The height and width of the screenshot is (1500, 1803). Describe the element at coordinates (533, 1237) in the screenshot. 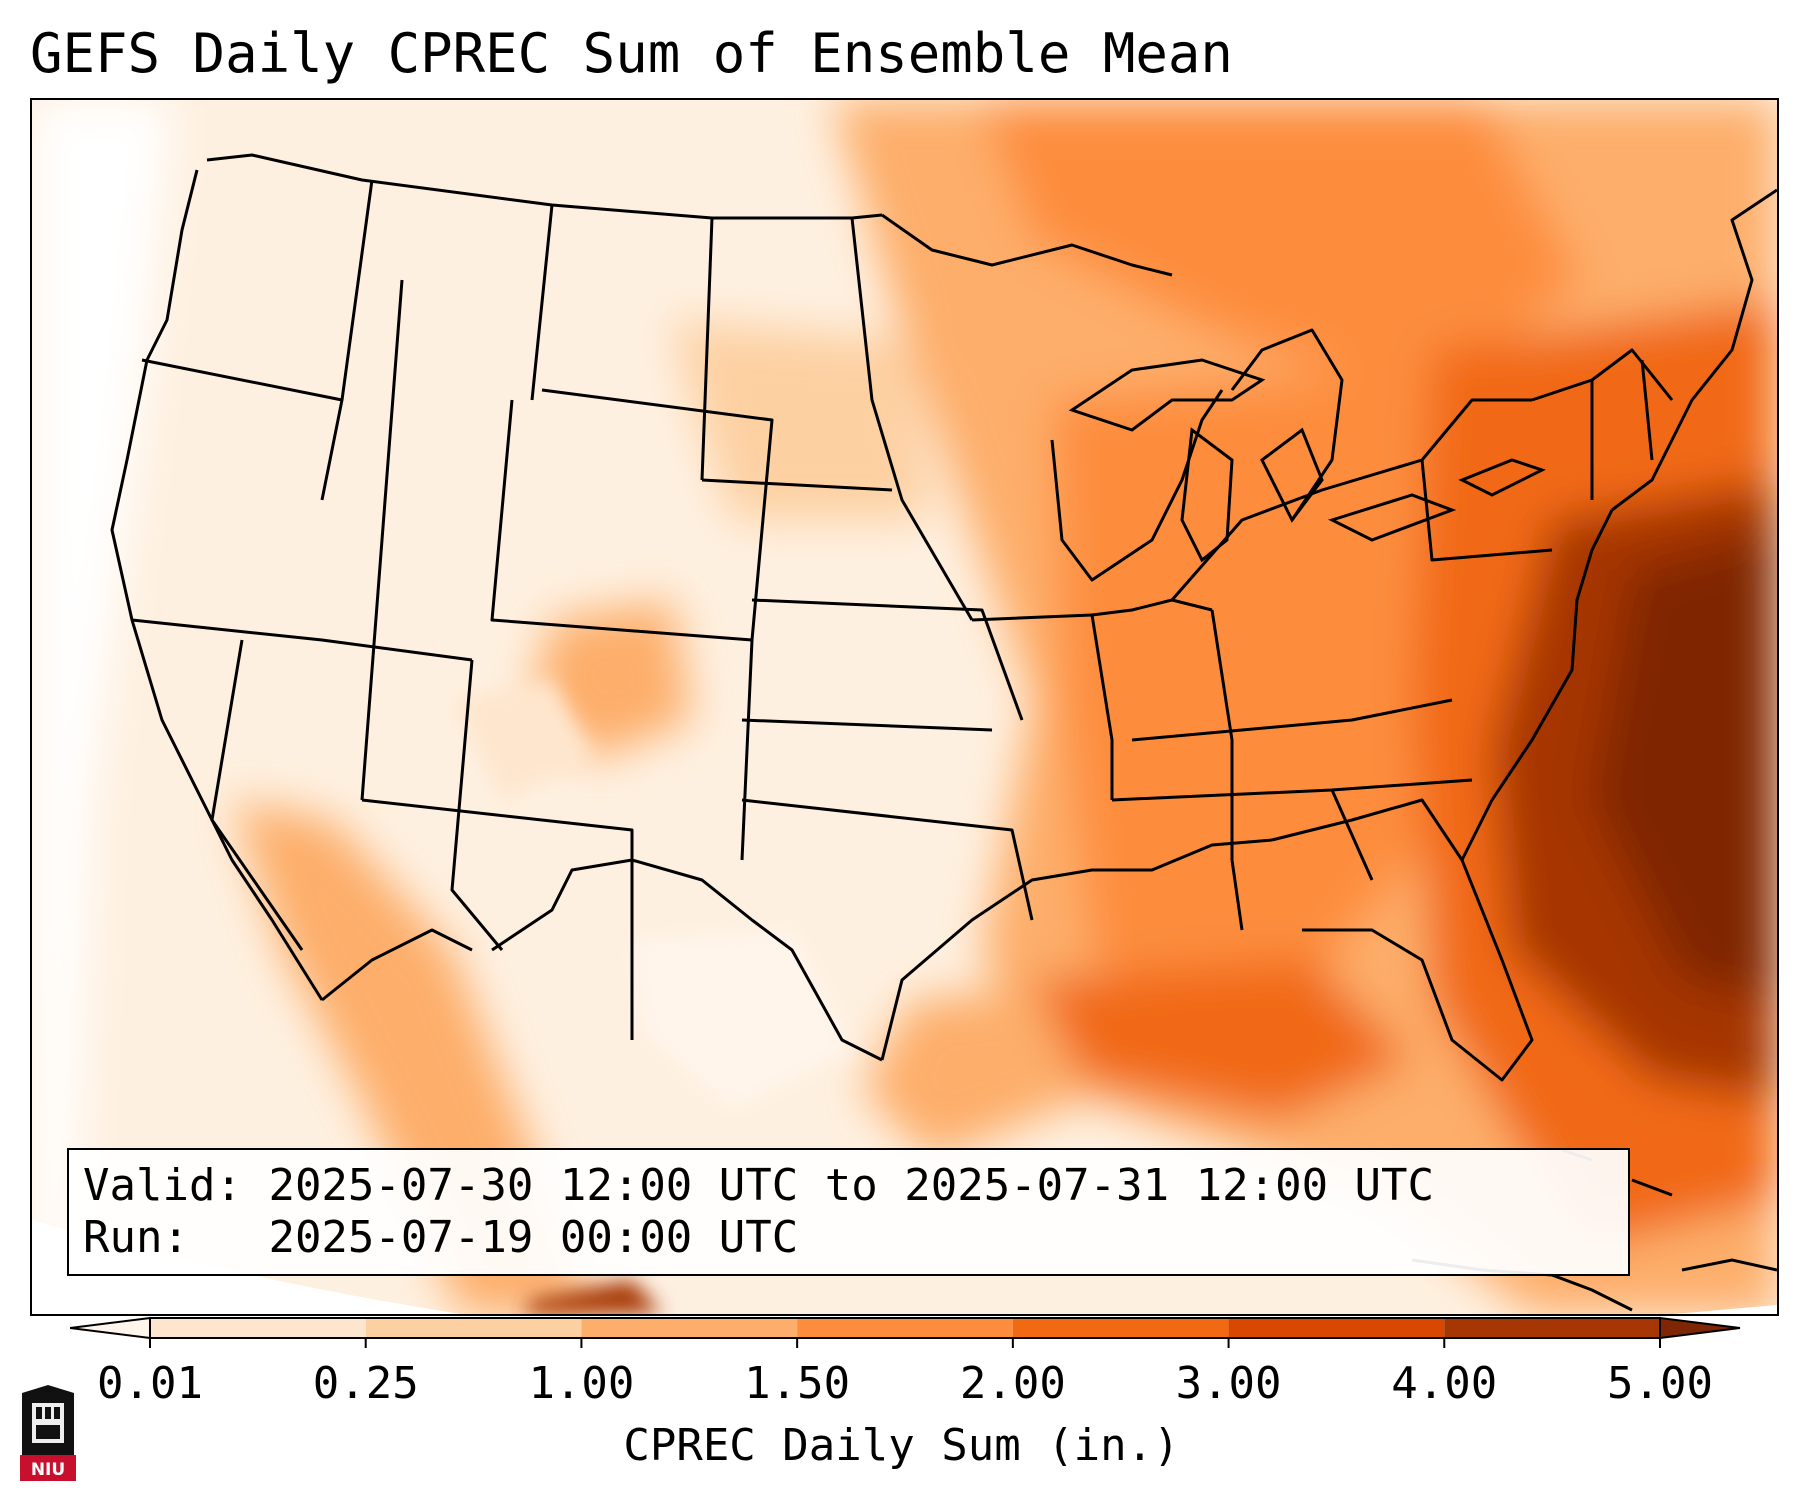

I see `run-value: 2025-07-19 00:00 UTC` at that location.